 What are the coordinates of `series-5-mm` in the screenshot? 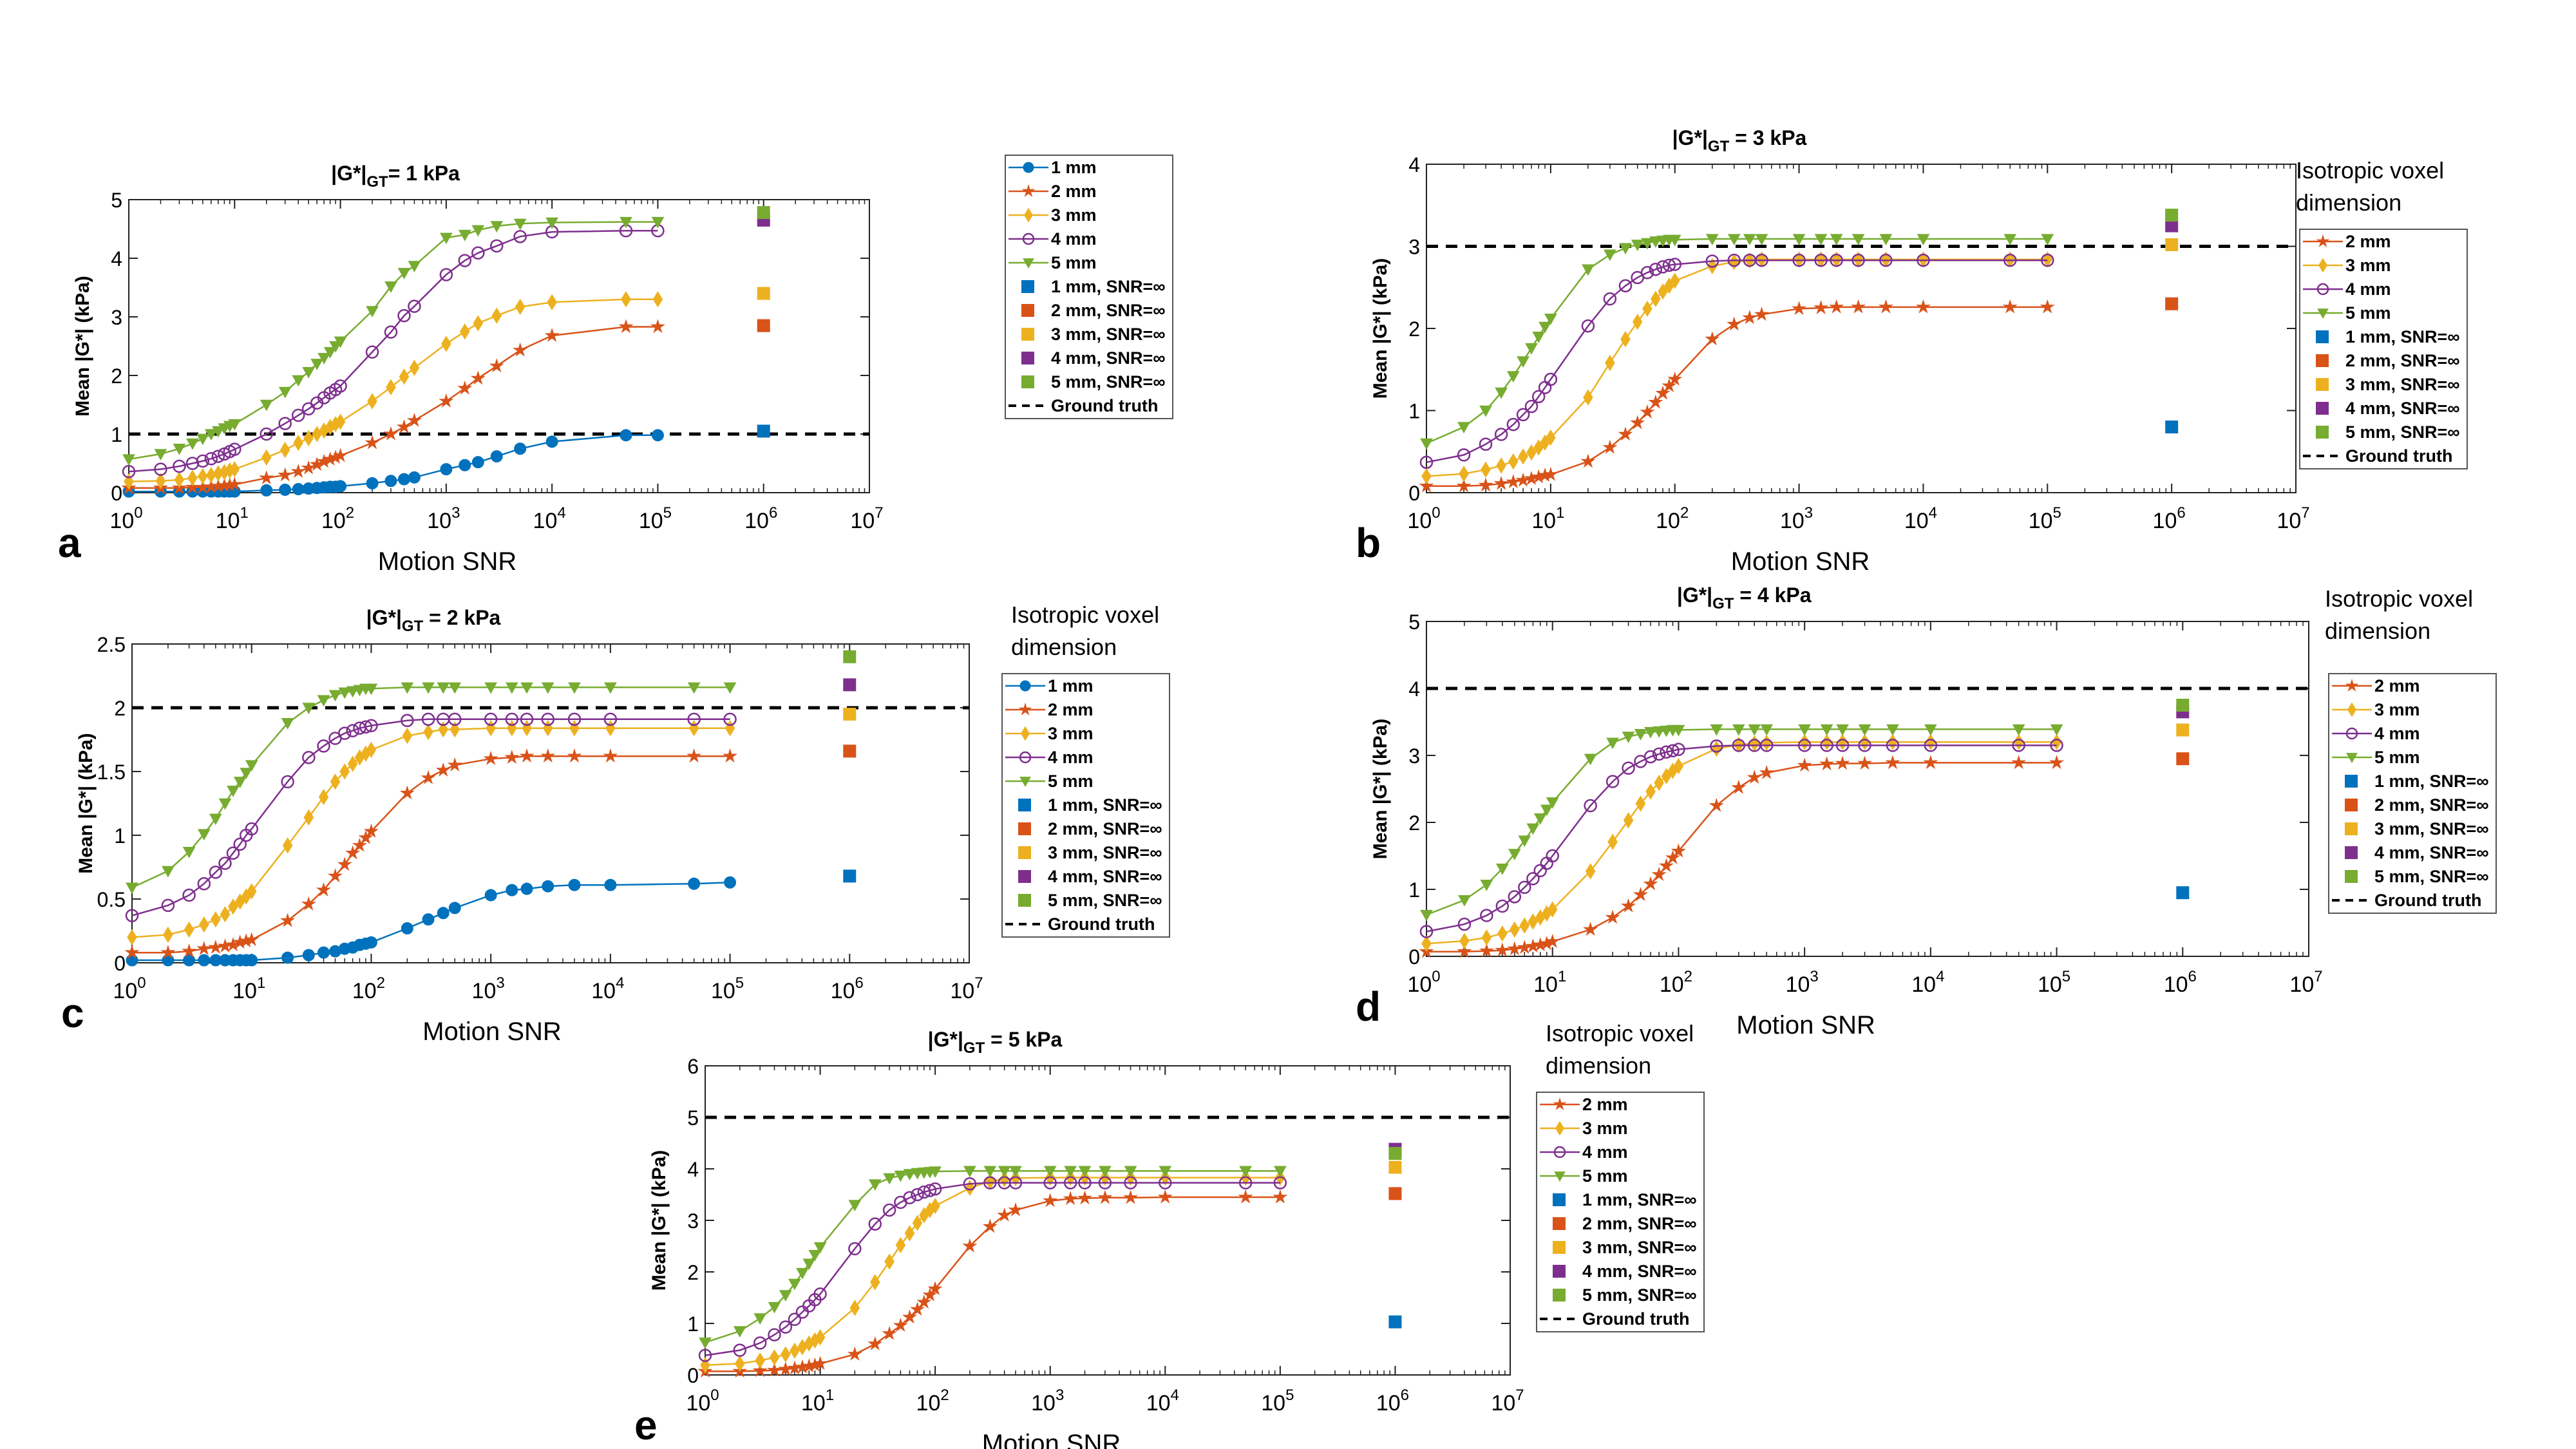 It's located at (1741, 823).